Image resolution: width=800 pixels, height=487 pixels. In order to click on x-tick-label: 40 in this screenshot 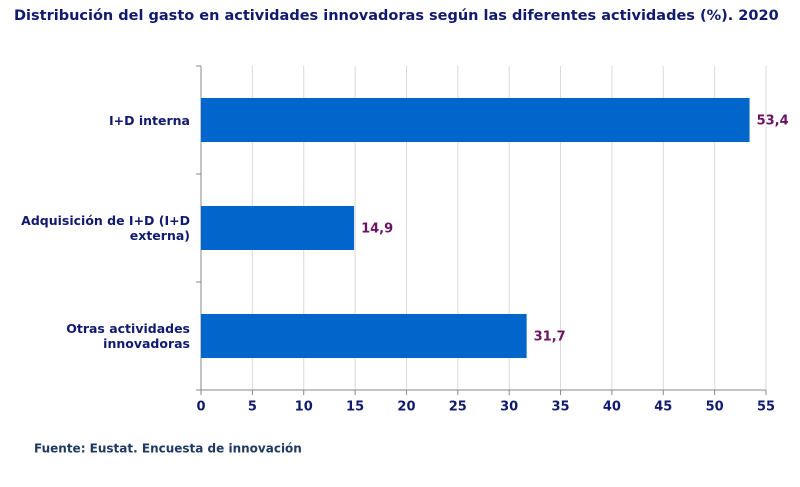, I will do `click(612, 407)`.